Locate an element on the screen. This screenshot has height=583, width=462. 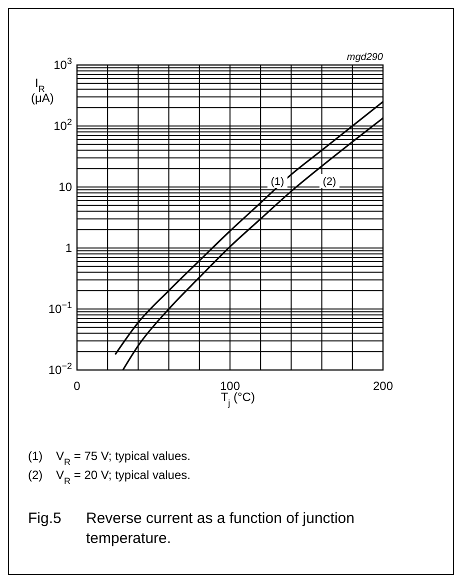
text: (2) V$_{R}$ = 20 V; typical values. is located at coordinates (109, 477).